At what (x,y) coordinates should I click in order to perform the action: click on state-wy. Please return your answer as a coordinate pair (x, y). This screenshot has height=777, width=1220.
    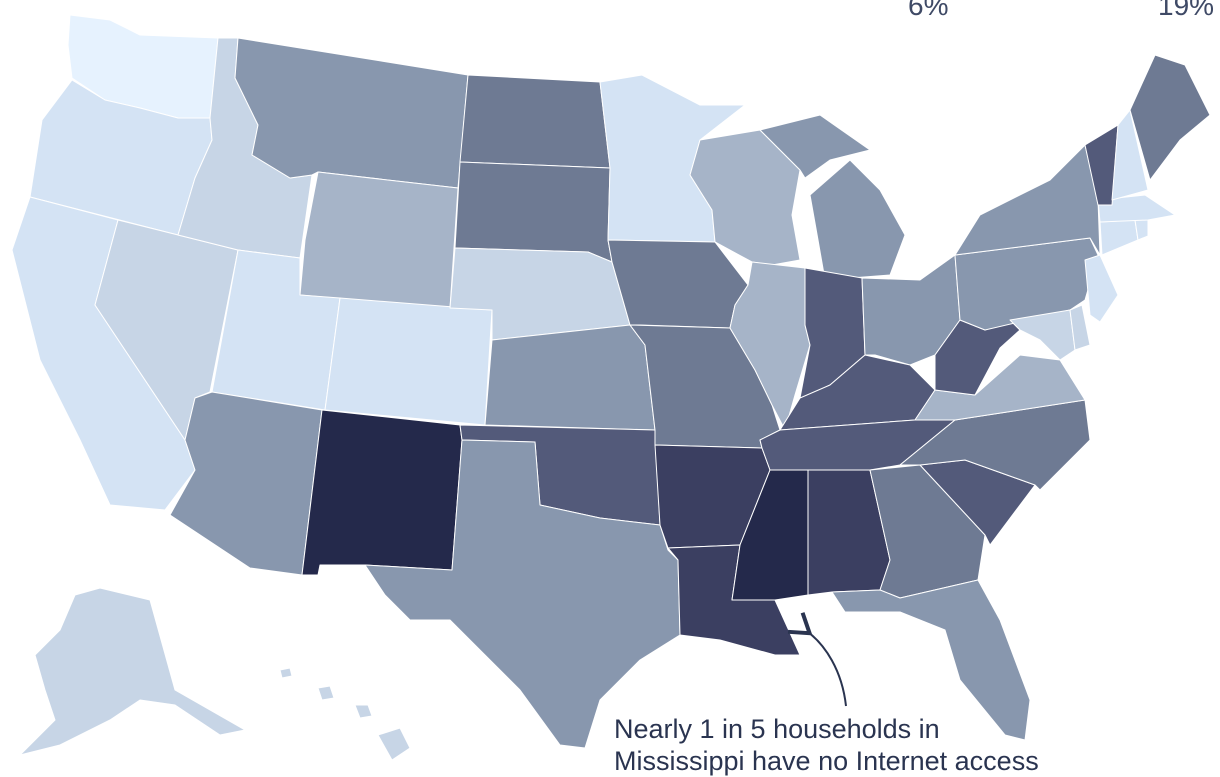
    Looking at the image, I should click on (379, 240).